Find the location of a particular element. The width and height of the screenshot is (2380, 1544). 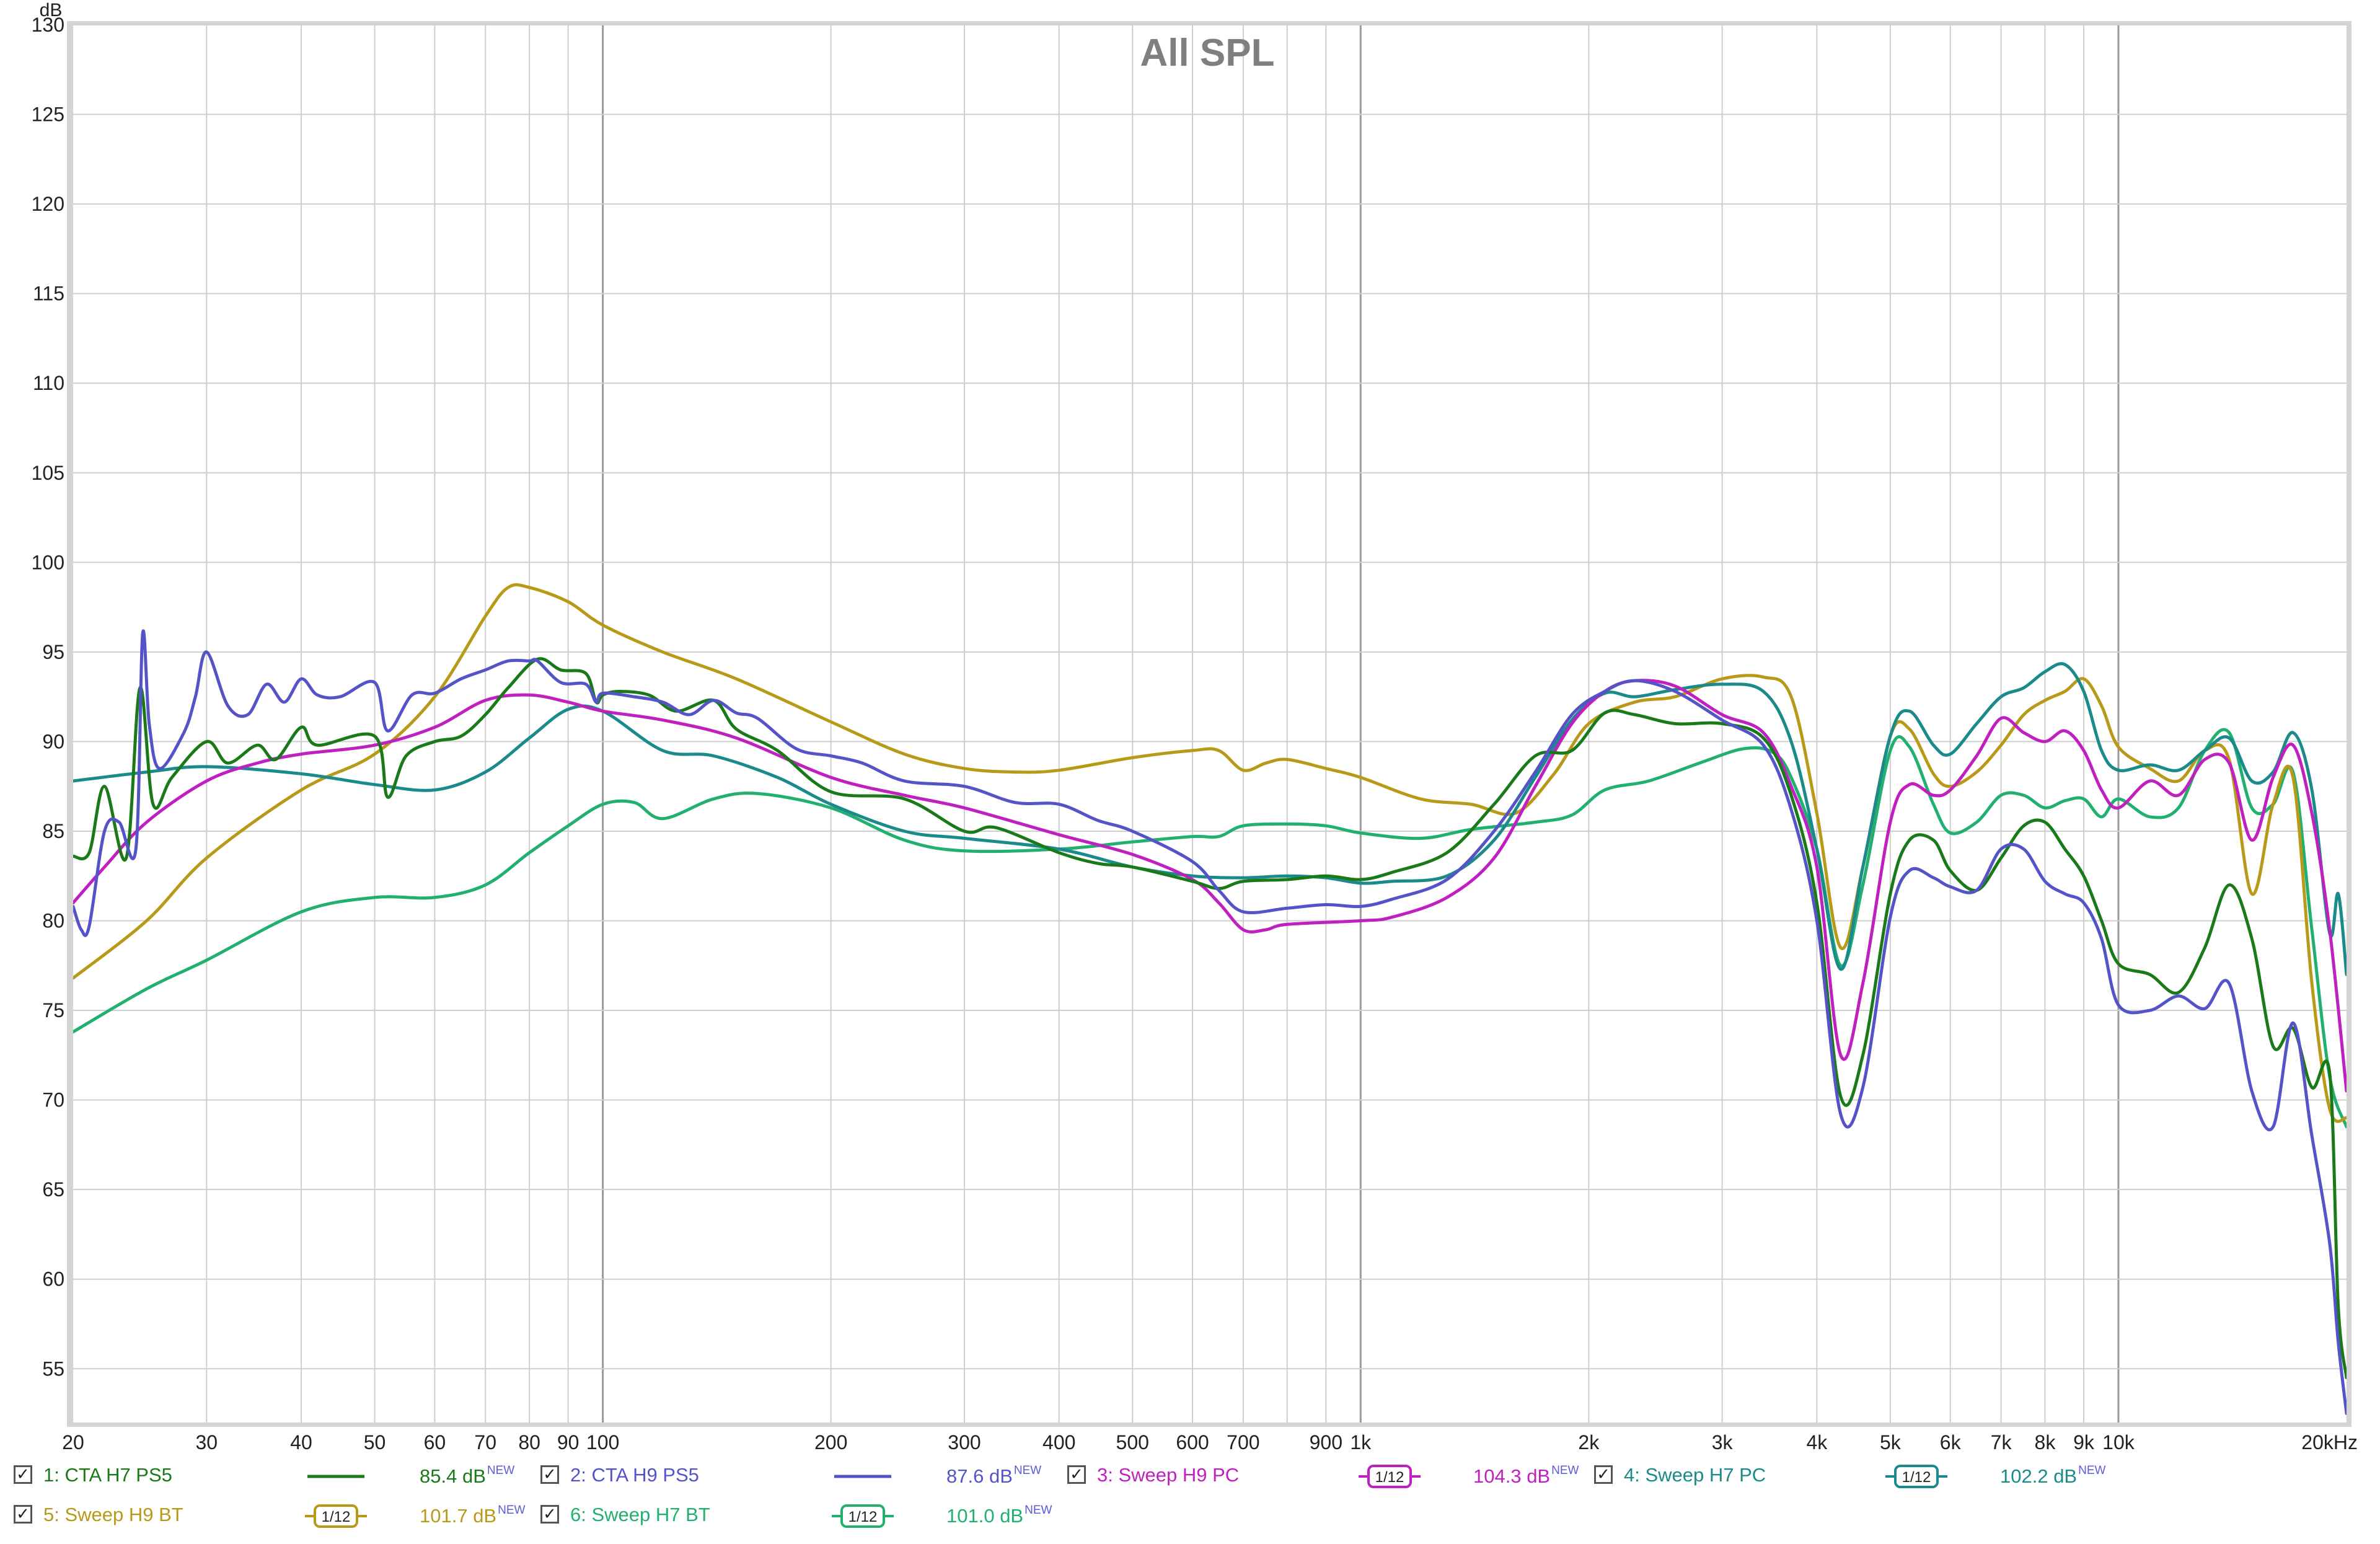

x-tick-label: 7k is located at coordinates (2001, 1442).